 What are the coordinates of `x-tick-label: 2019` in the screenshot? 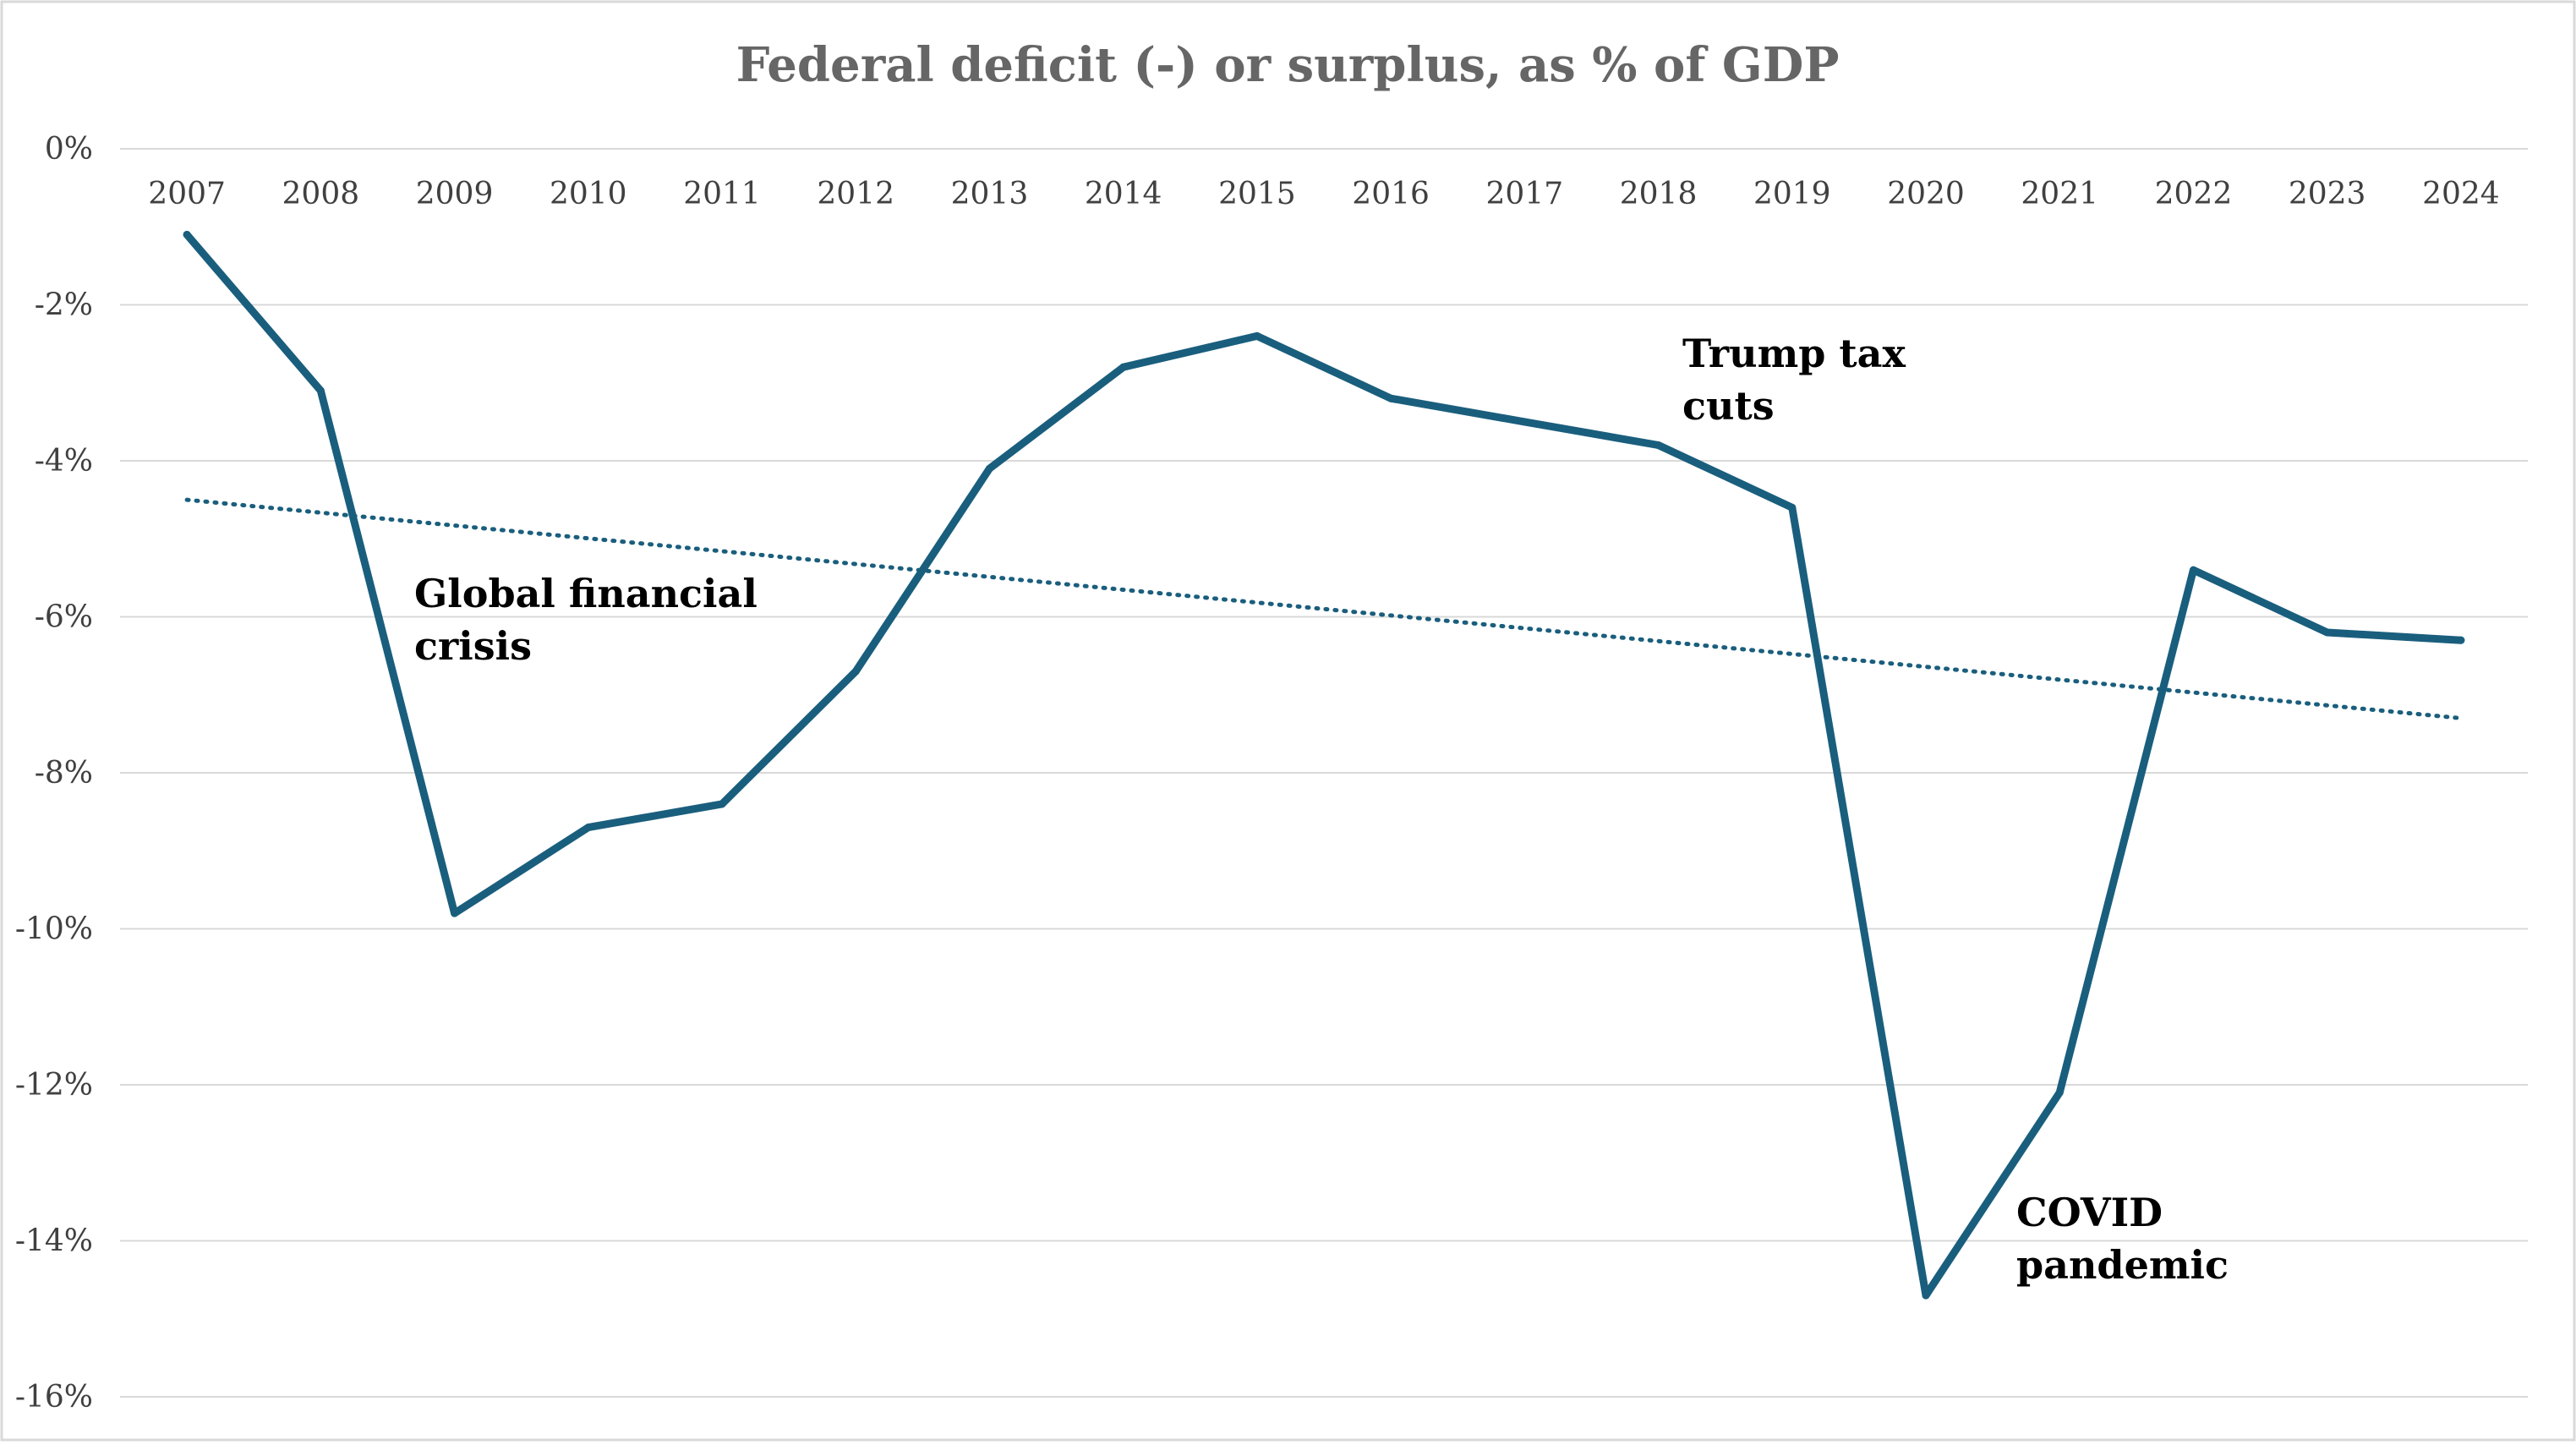 It's located at (1792, 194).